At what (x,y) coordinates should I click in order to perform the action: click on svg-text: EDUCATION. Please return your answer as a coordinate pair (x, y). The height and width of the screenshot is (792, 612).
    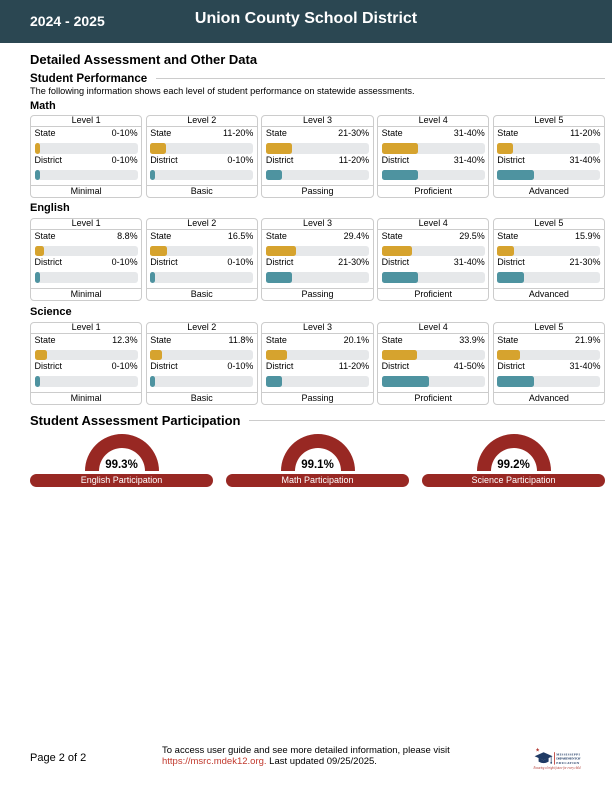
    Looking at the image, I should click on (568, 763).